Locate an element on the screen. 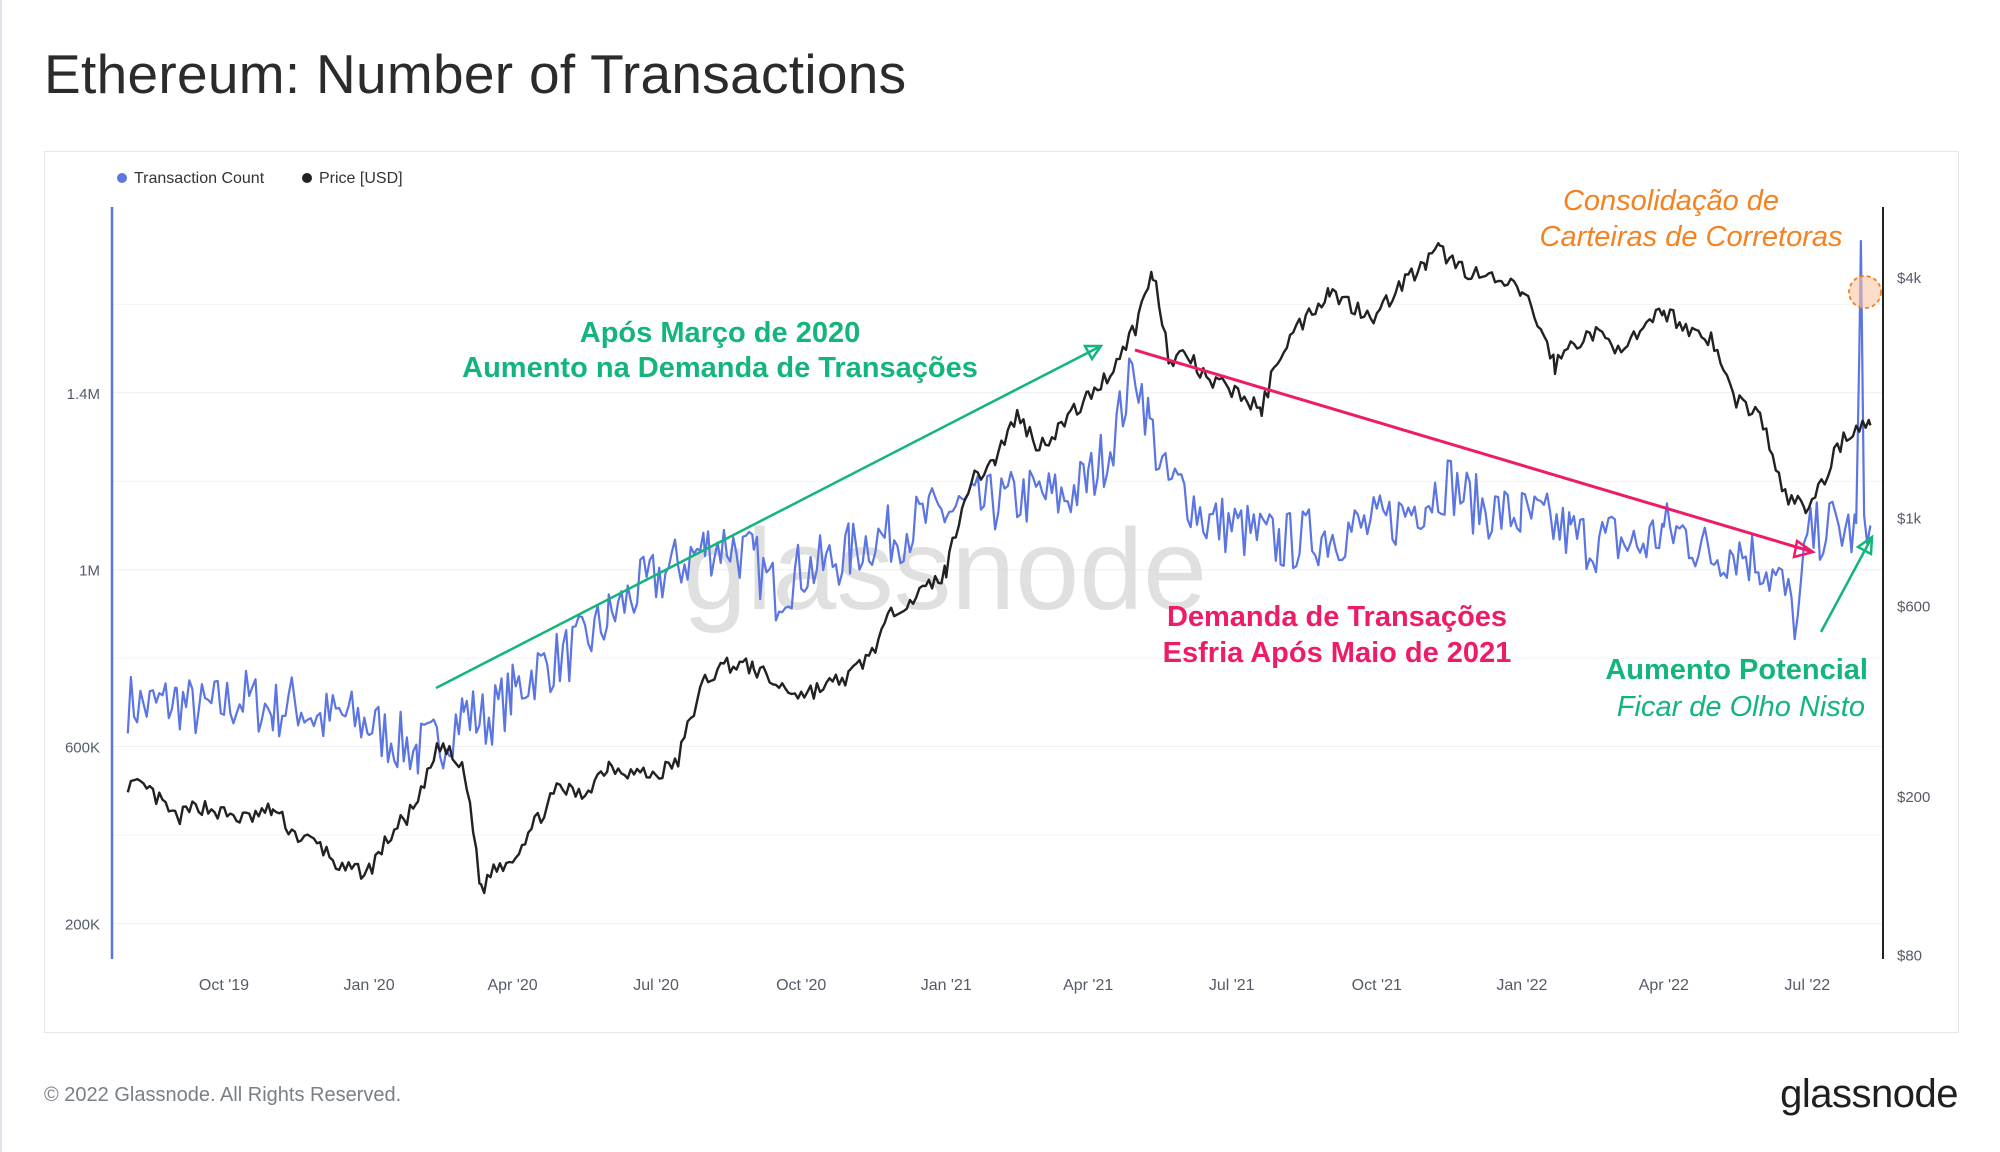 This screenshot has width=2000, height=1152. annotation-rise-line1: Após Março de 2020 is located at coordinates (720, 333).